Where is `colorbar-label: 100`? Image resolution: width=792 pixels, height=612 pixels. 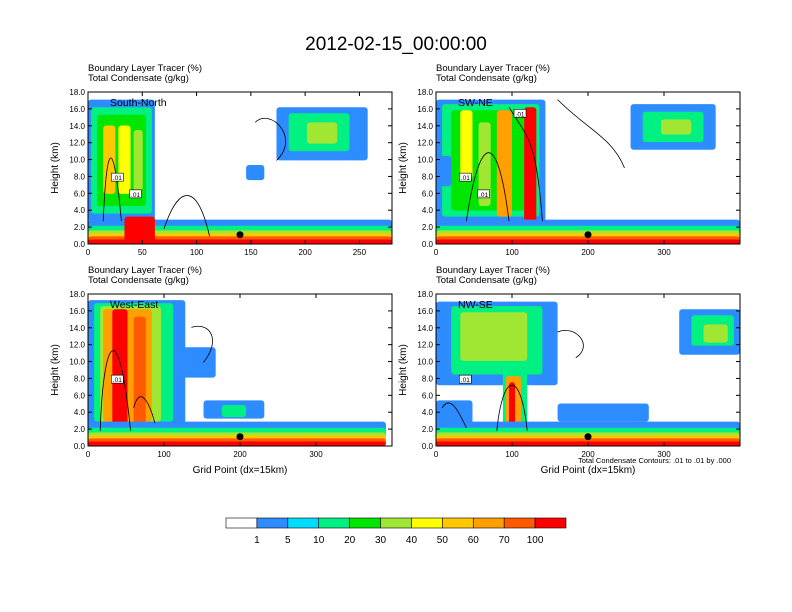
colorbar-label: 100 is located at coordinates (535, 540).